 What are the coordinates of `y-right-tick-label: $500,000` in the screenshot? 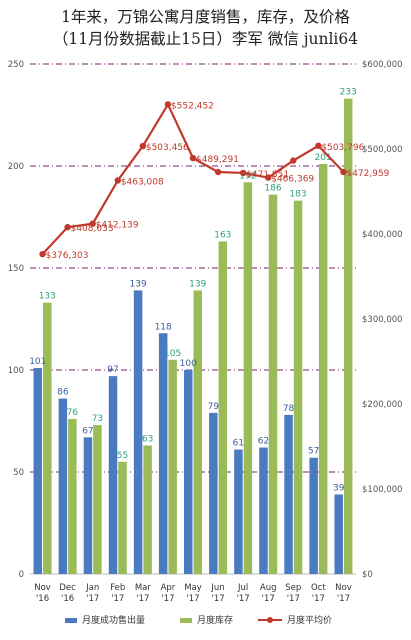 It's located at (382, 150).